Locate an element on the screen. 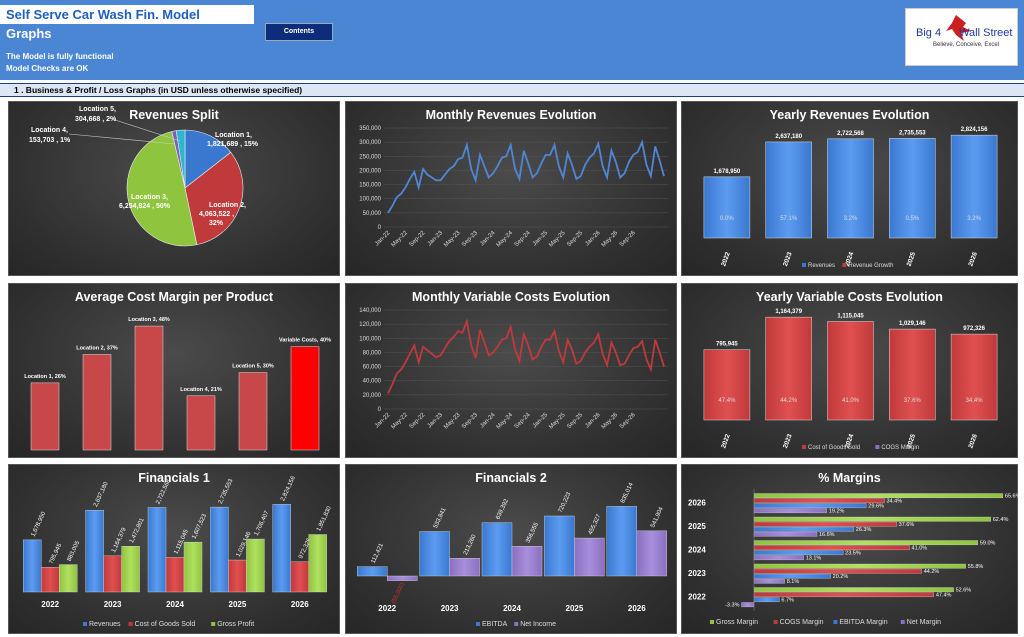 The image size is (1024, 637). bar-value-label: 62.4% is located at coordinates (1001, 520).